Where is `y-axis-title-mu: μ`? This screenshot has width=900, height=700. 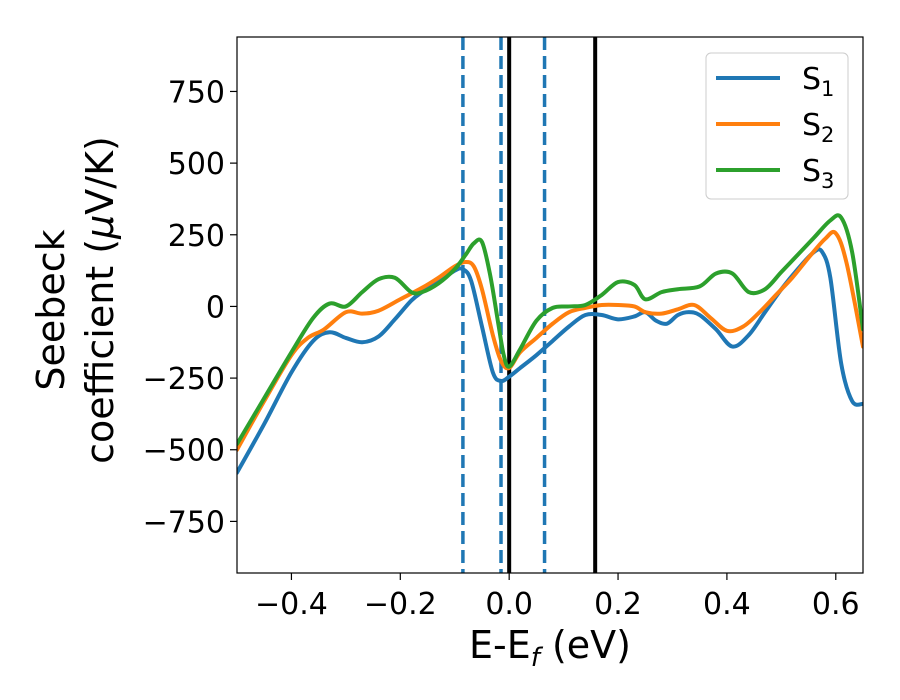 y-axis-title-mu: μ is located at coordinates (100, 227).